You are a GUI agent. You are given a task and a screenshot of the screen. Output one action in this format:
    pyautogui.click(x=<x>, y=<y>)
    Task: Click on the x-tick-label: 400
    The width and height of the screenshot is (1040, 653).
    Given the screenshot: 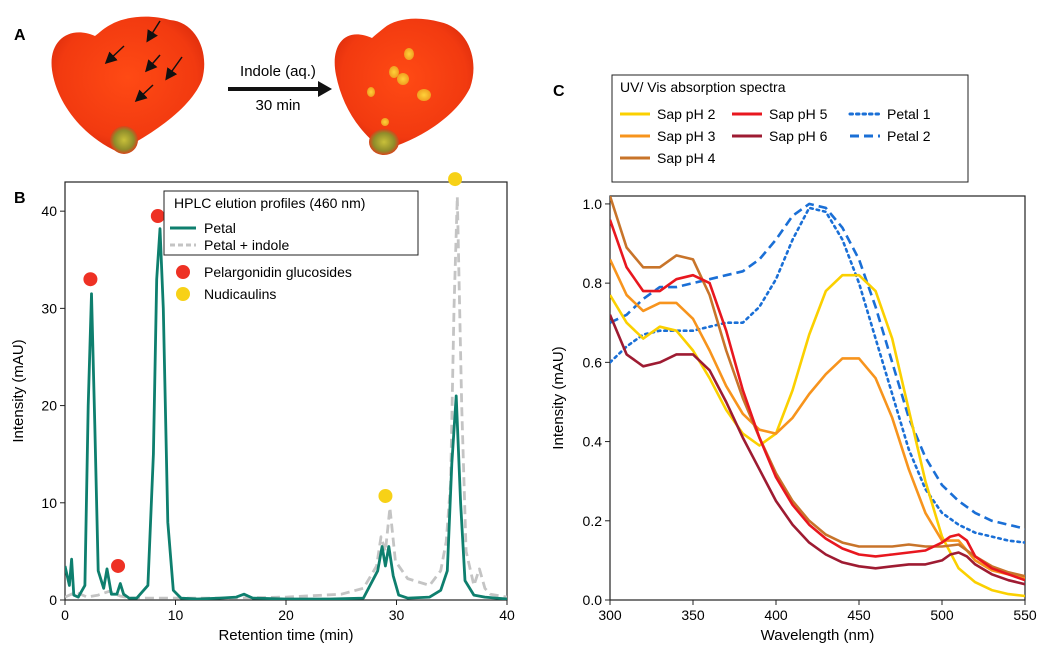 What is the action you would take?
    pyautogui.click(x=776, y=615)
    